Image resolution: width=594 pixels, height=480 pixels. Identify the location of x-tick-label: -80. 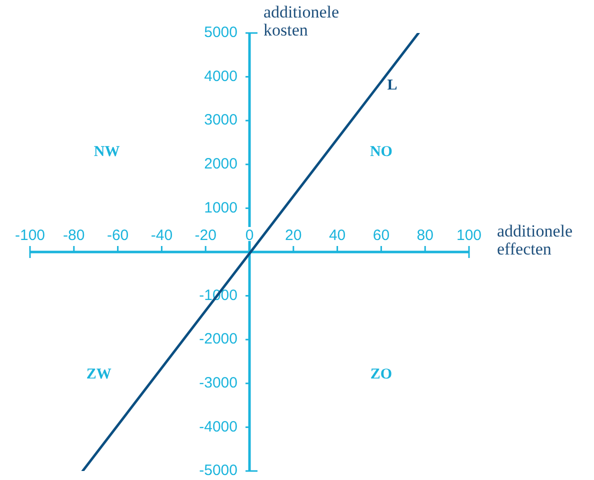
(74, 235).